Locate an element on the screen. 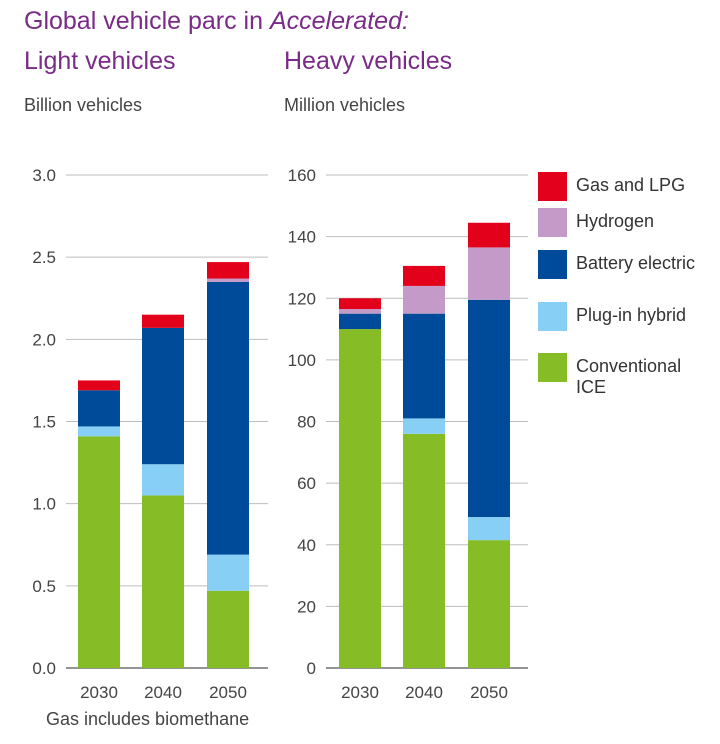 The width and height of the screenshot is (720, 744). chart-title: Global vehicle parc in Accelerated: is located at coordinates (216, 21).